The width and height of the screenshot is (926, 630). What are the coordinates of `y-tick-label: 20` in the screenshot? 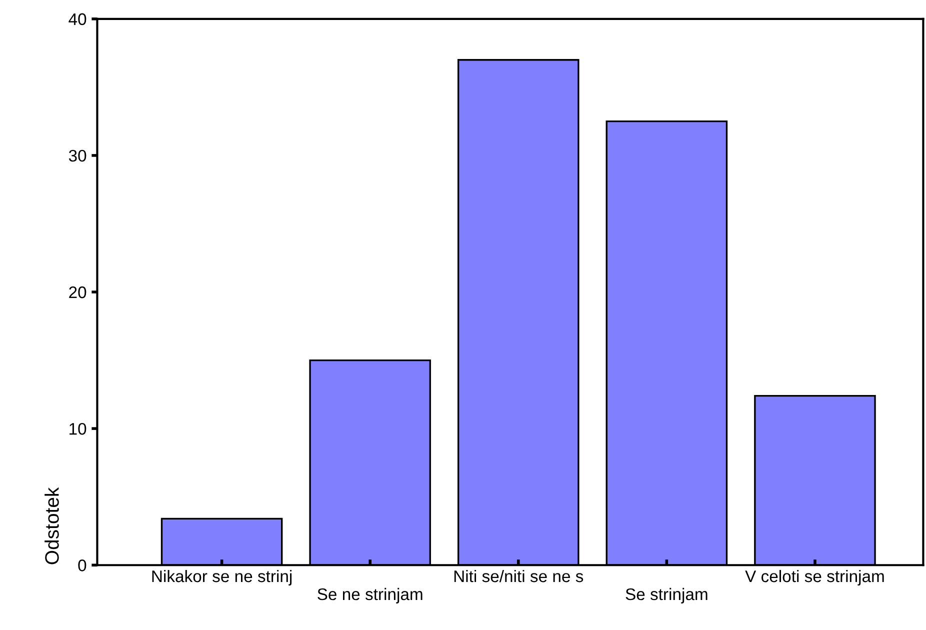 It's located at (77, 292).